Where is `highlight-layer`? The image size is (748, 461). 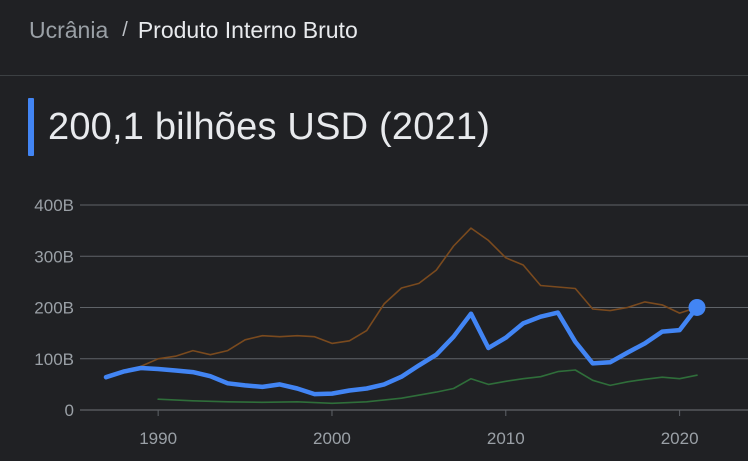
highlight-layer is located at coordinates (697, 307).